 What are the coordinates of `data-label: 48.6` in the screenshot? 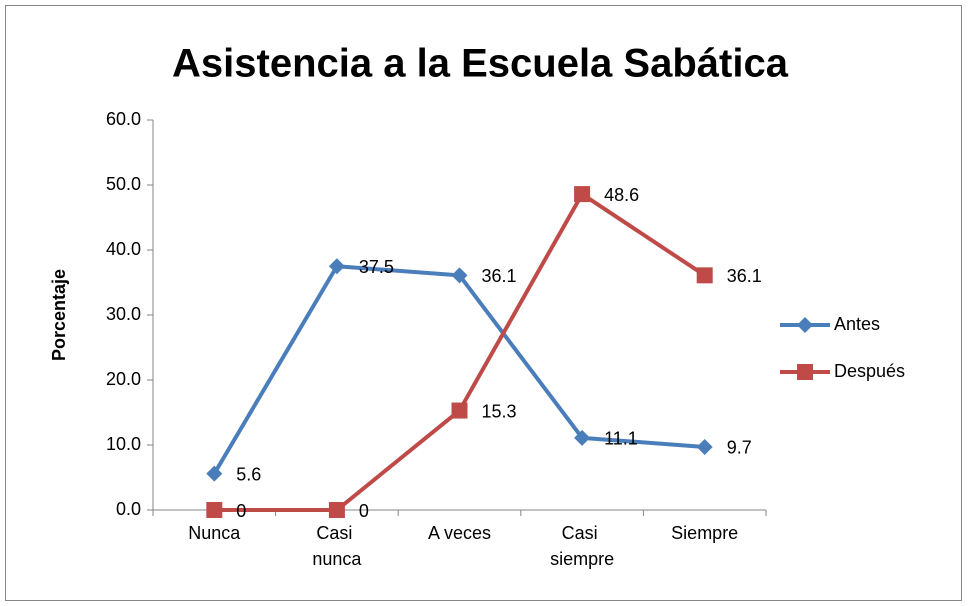 It's located at (621, 195).